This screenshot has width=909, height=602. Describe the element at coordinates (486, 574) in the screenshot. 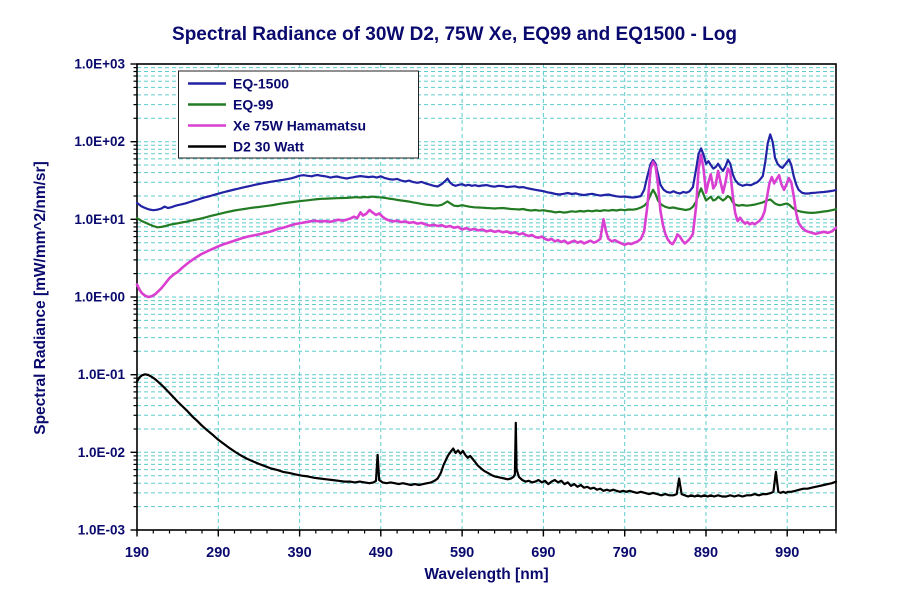

I see `x-axis-label: Wavelength [nm]` at that location.